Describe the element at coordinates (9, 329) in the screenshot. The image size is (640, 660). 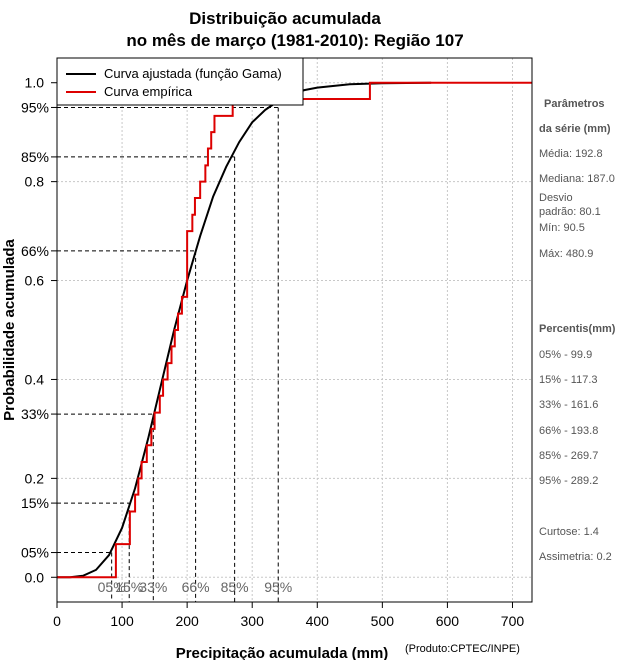
I see `y-axis-label: Probabilidade acumulada` at that location.